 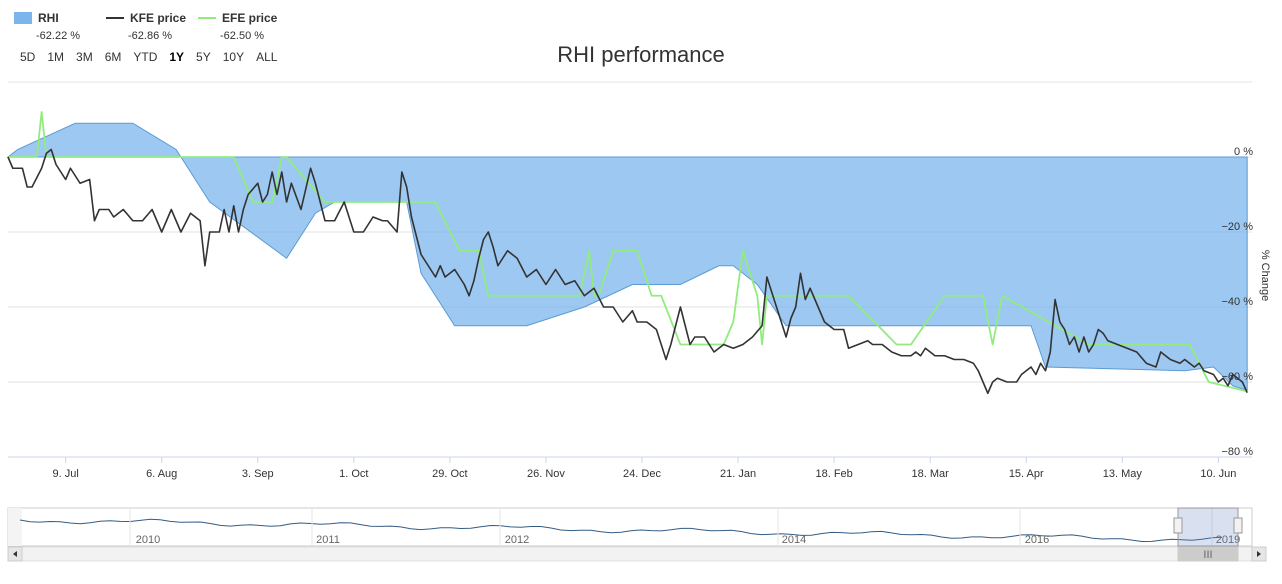 What do you see at coordinates (931, 474) in the screenshot?
I see `x-tick-label: 18. Mar` at bounding box center [931, 474].